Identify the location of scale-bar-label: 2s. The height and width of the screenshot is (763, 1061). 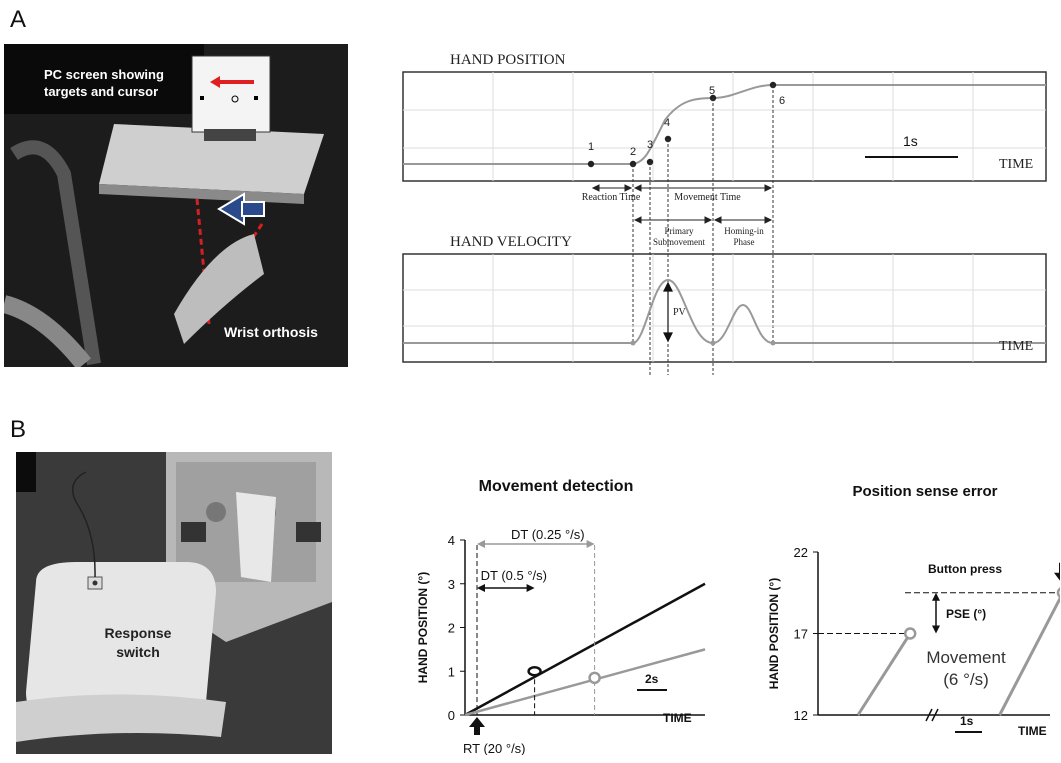
(652, 679).